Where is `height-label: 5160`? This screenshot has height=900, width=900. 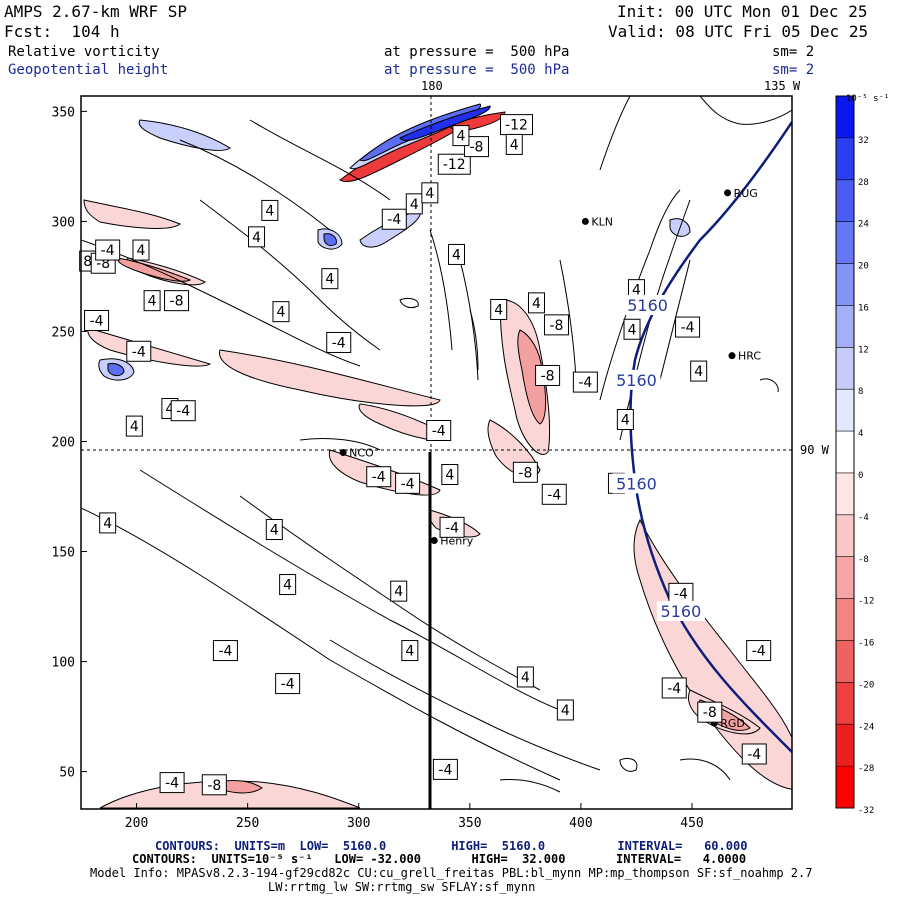
height-label: 5160 is located at coordinates (647, 305).